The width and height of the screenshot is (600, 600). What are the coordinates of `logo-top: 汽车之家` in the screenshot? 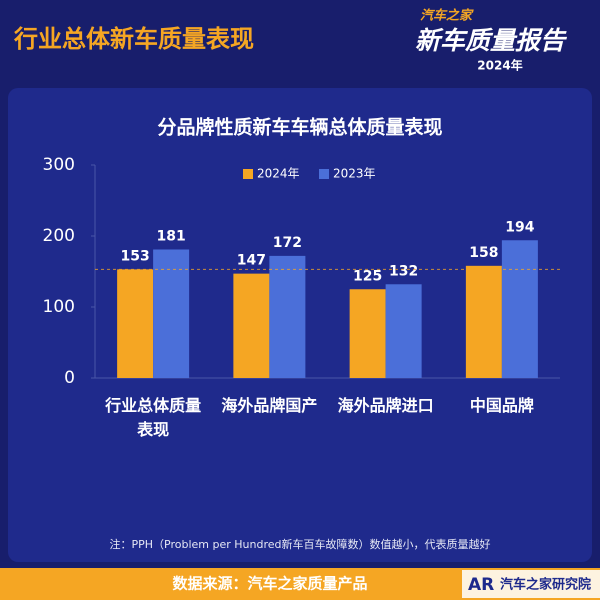 It's located at (447, 16).